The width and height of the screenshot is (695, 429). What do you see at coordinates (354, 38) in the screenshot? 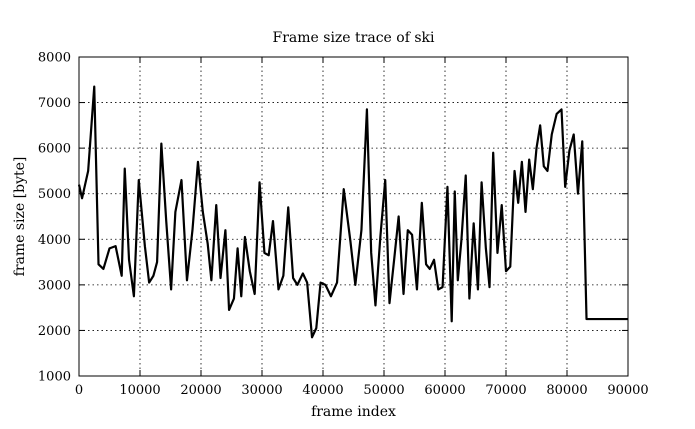
I see `chart-title: Frame size trace of ski` at bounding box center [354, 38].